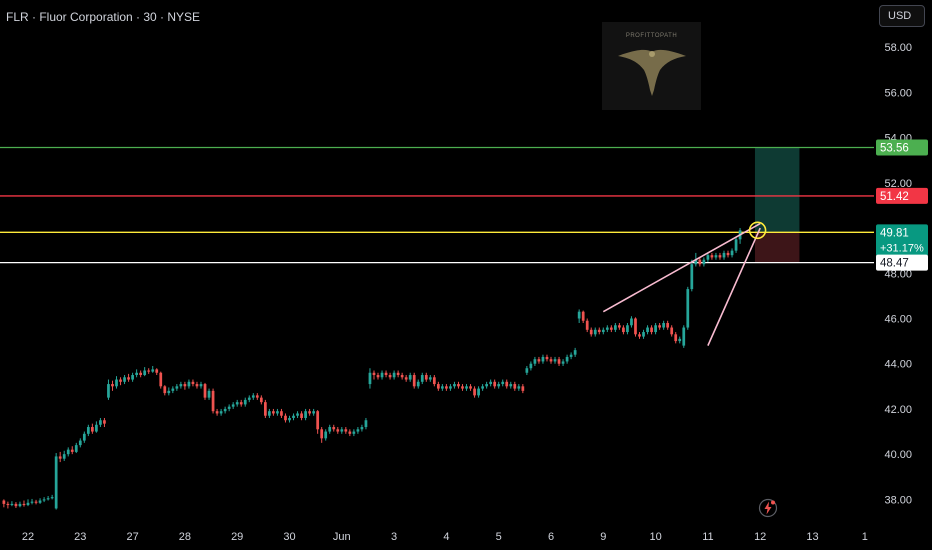 Image resolution: width=932 pixels, height=550 pixels. Describe the element at coordinates (894, 149) in the screenshot. I see `price-label-value: 53.56` at that location.